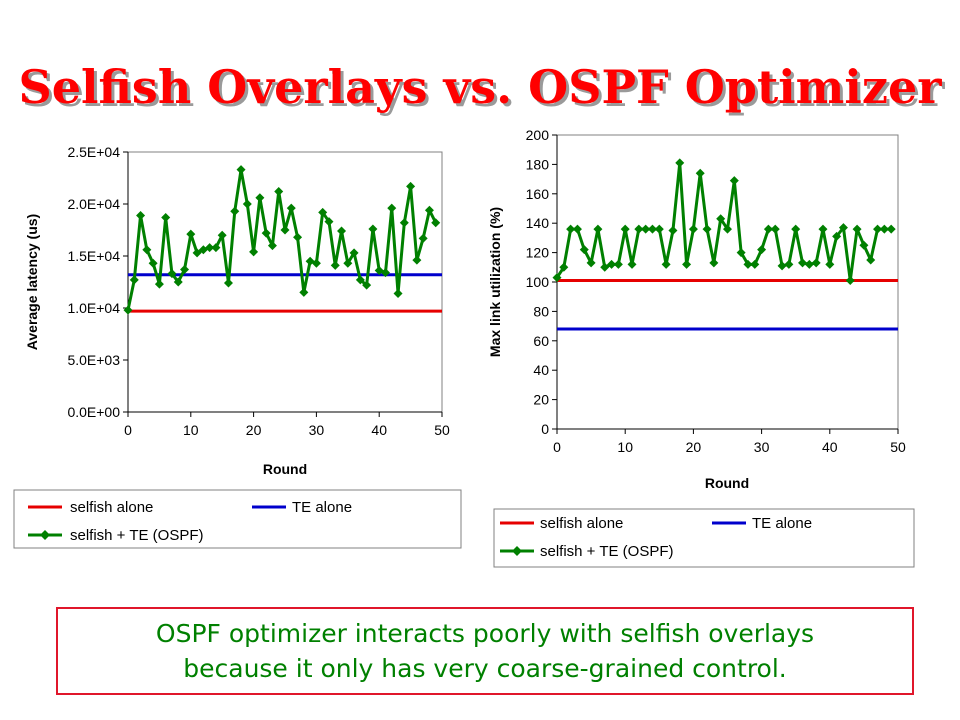  I want to click on utilization-y-tick-label: 0, so click(545, 429).